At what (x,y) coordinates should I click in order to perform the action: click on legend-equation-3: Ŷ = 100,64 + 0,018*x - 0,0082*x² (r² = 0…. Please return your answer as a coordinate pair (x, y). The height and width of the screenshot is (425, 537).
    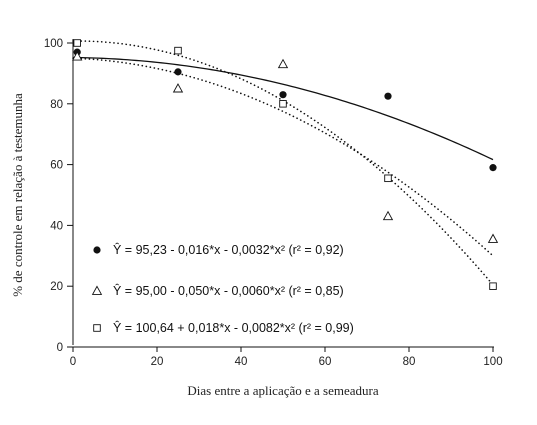
    Looking at the image, I should click on (233, 327).